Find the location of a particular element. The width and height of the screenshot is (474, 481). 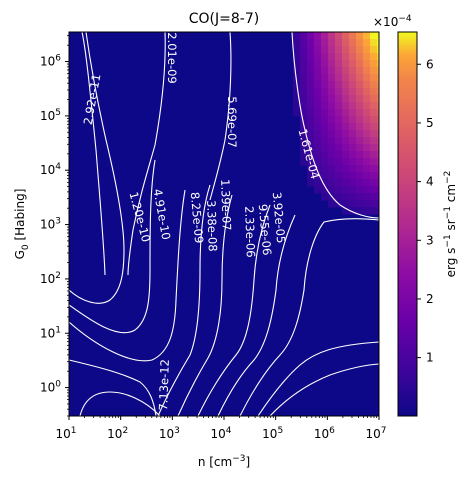

y-tick-label: 105 is located at coordinates (50, 115).